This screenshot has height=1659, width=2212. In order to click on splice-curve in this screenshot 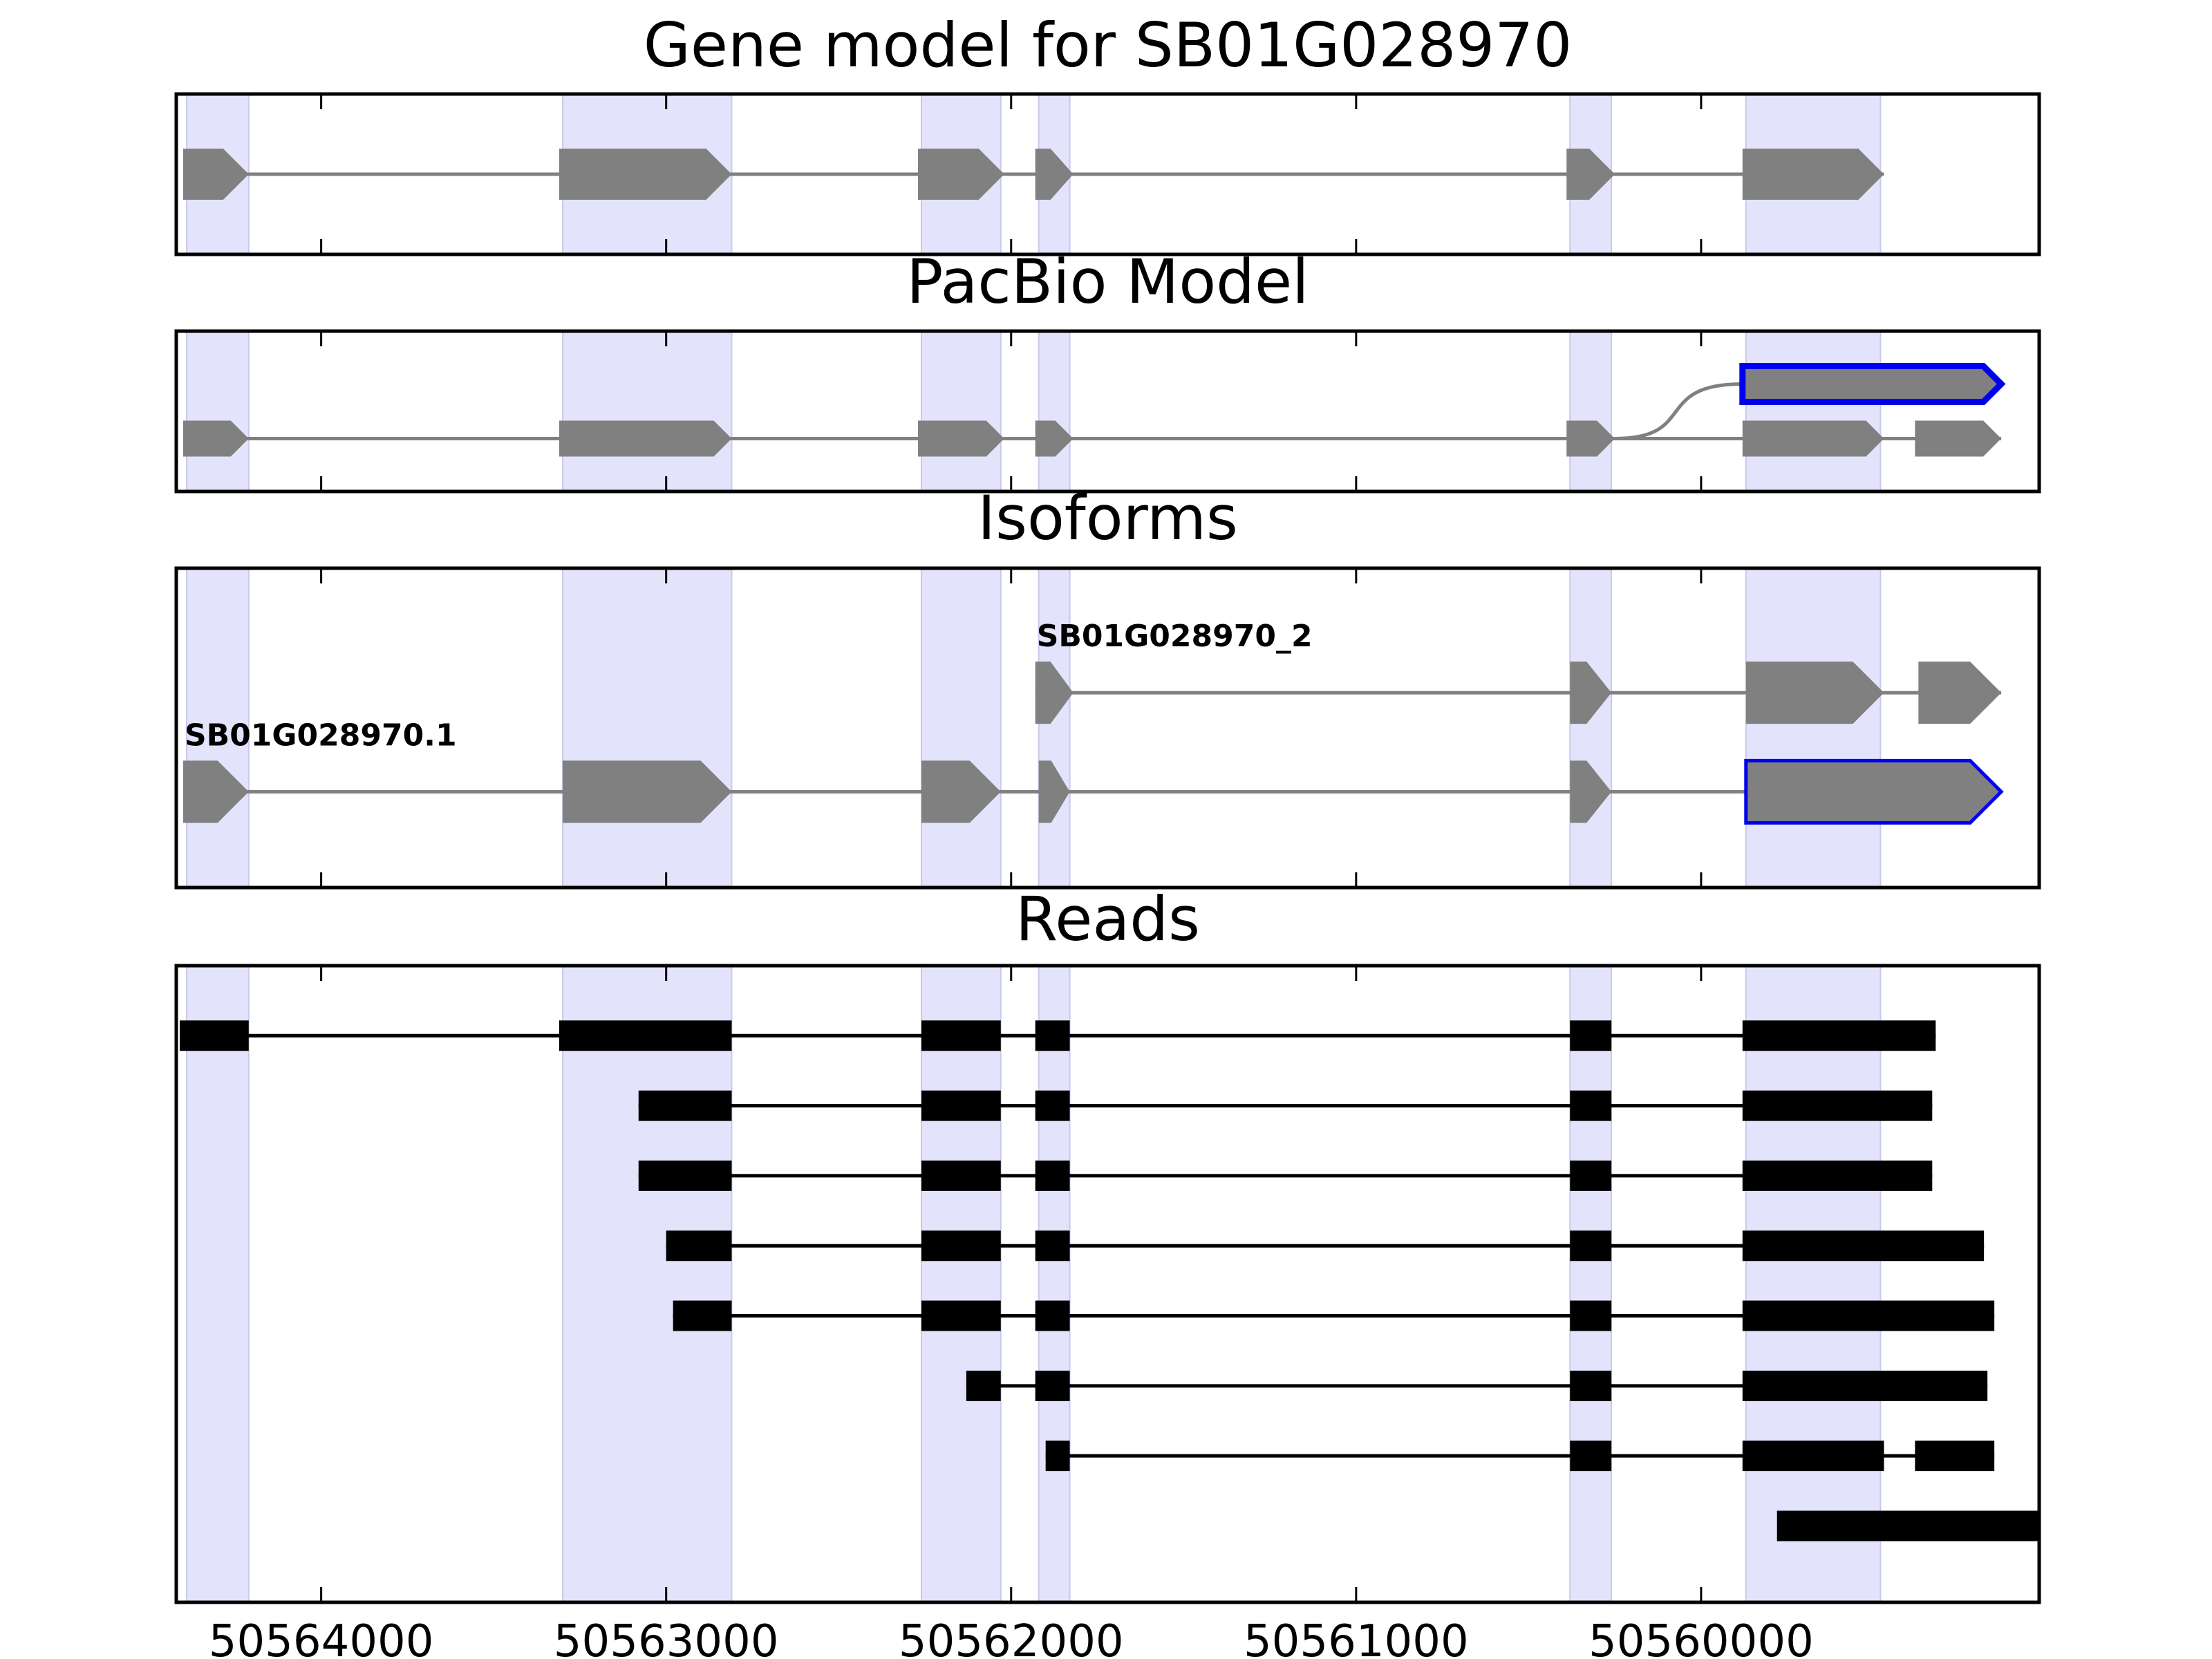, I will do `click(1679, 411)`.